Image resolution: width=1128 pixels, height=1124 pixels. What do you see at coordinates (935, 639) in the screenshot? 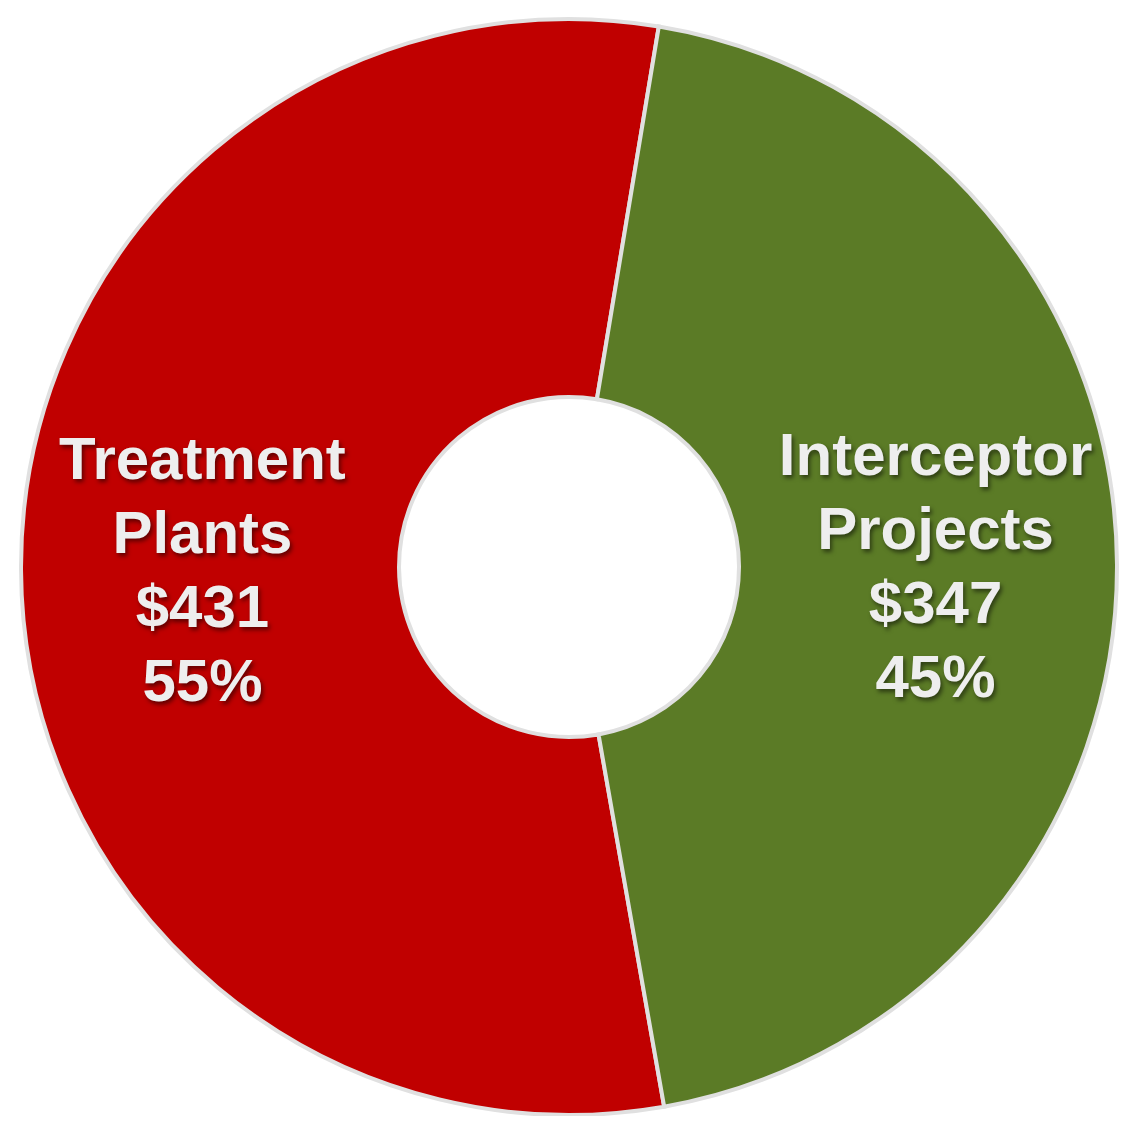
I see `data-label: $347 45%` at bounding box center [935, 639].